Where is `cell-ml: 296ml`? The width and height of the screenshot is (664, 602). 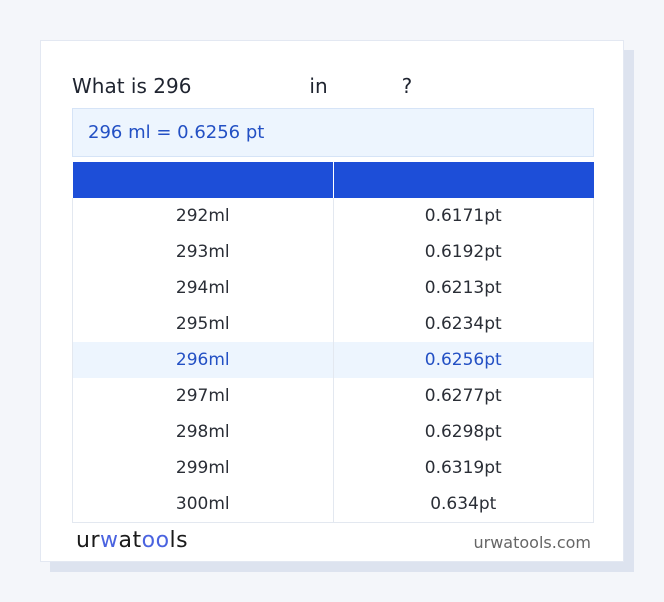 cell-ml: 296ml is located at coordinates (203, 360).